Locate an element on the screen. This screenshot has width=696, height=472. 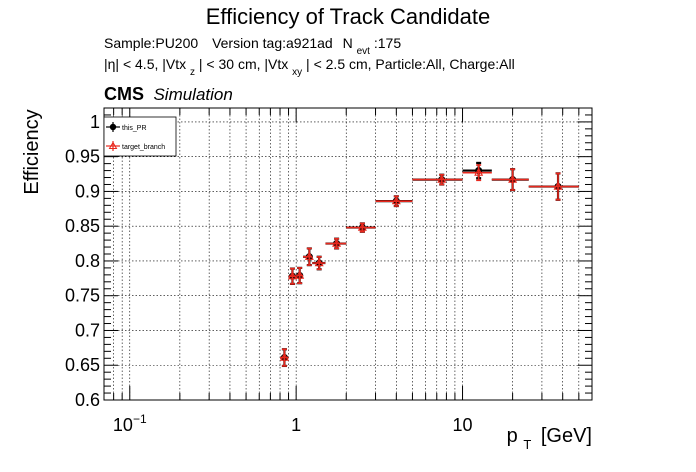
cms-simulation-label: CMS Simulation is located at coordinates (168, 94).